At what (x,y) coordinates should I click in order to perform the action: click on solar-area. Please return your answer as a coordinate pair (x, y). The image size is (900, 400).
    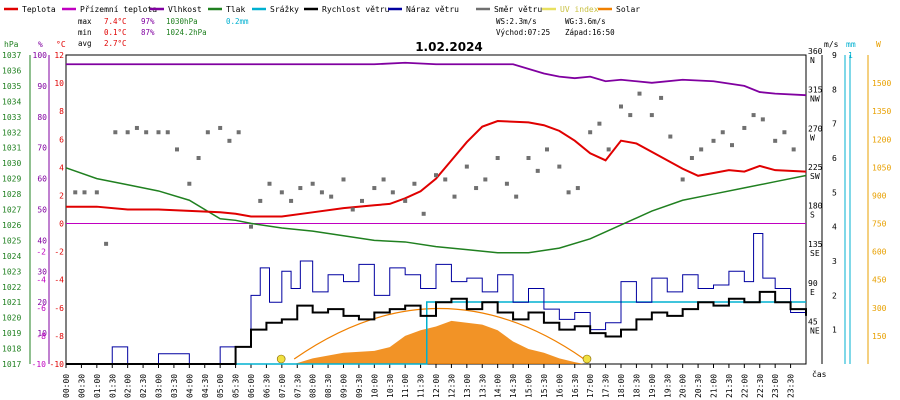
    Looking at the image, I should click on (439, 342).